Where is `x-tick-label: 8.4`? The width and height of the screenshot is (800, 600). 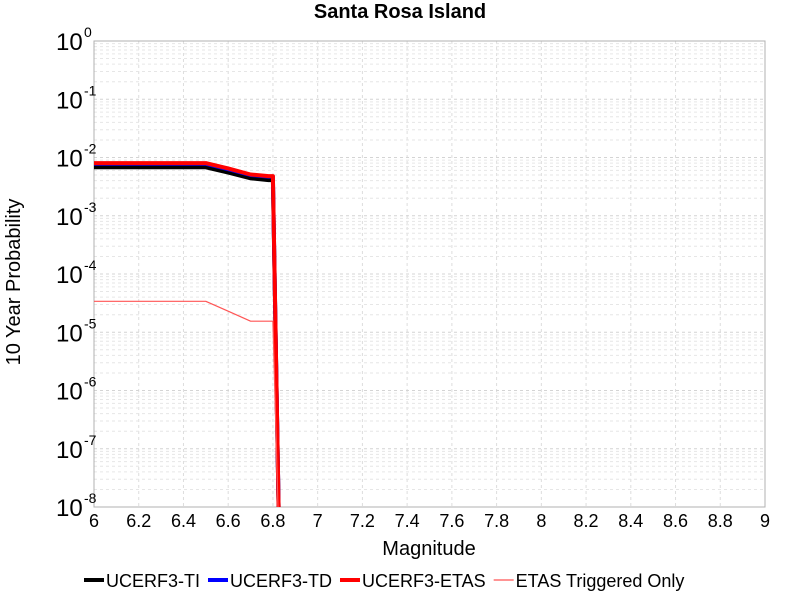 x-tick-label: 8.4 is located at coordinates (630, 521).